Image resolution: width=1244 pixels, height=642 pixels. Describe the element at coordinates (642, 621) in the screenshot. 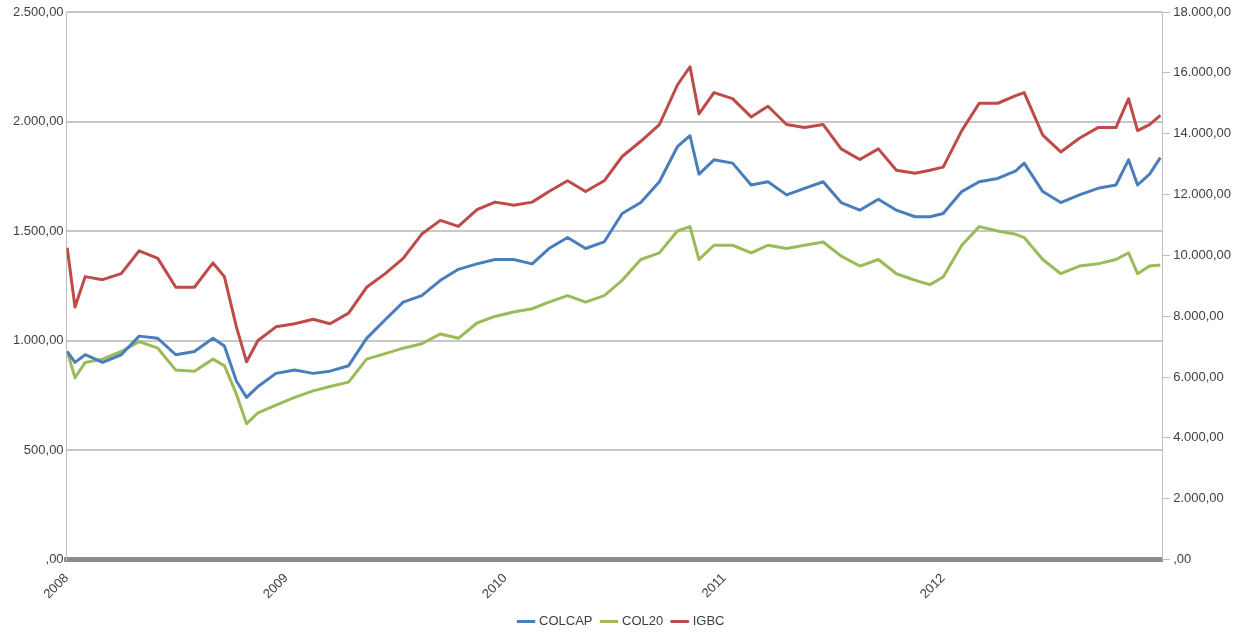

I see `legend-label: COL20` at that location.